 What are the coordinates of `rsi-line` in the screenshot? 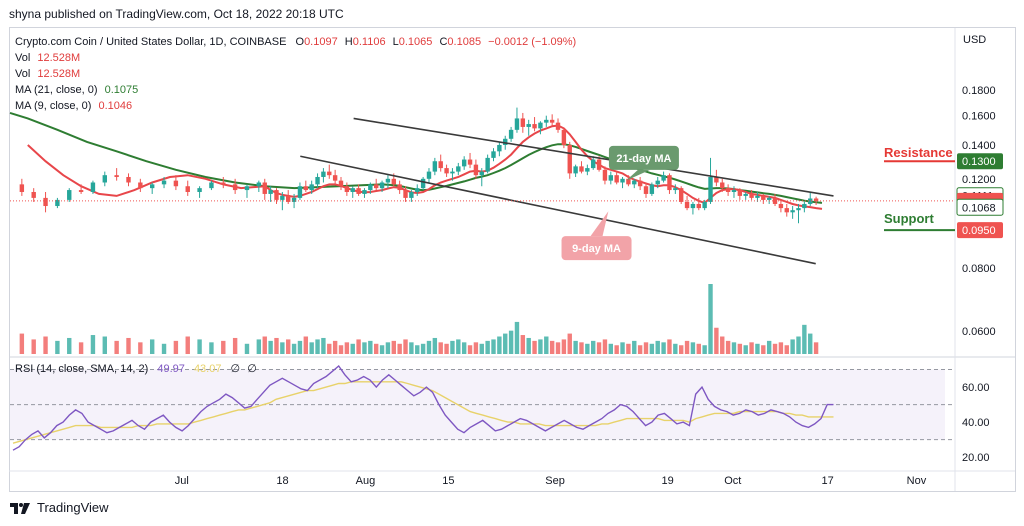 It's located at (423, 407).